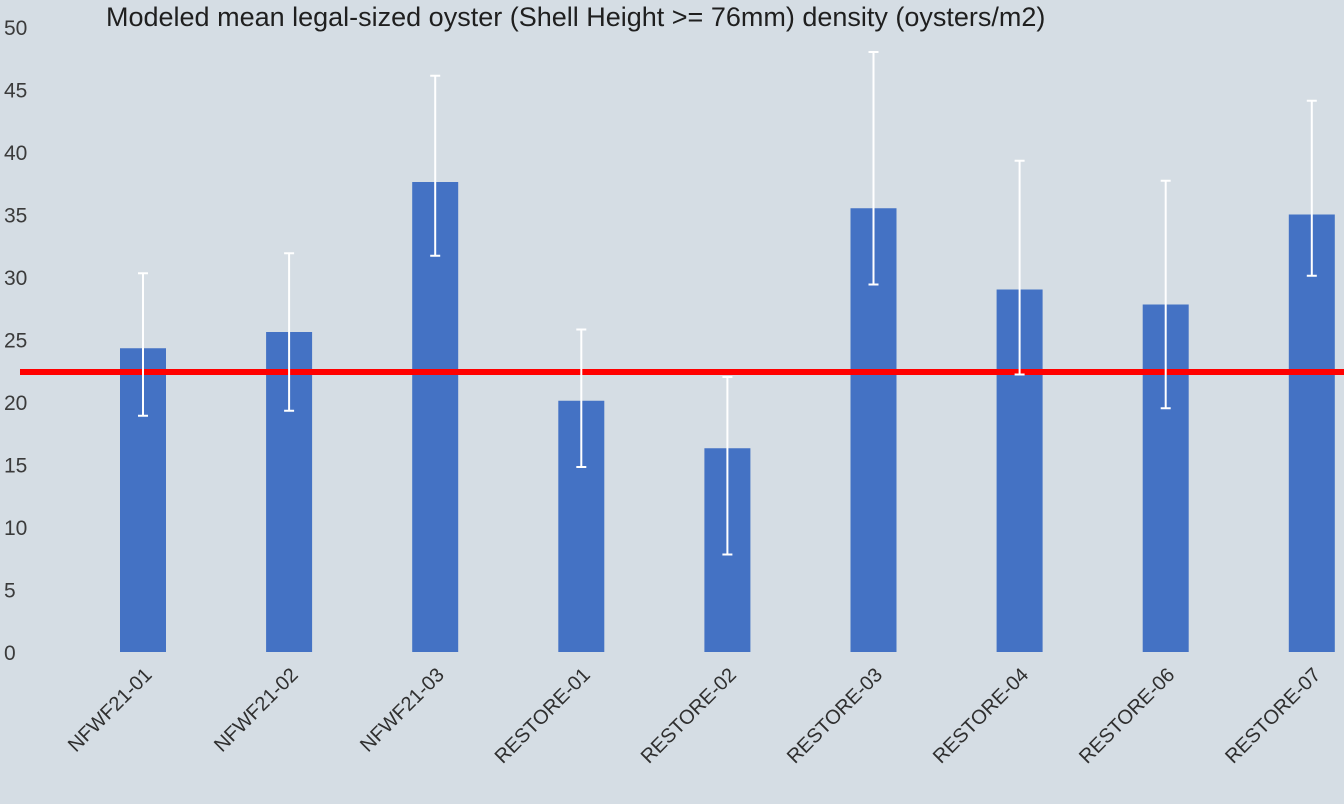 The height and width of the screenshot is (804, 1344). Describe the element at coordinates (1273, 716) in the screenshot. I see `x-tick-label: RESTORE-07` at that location.